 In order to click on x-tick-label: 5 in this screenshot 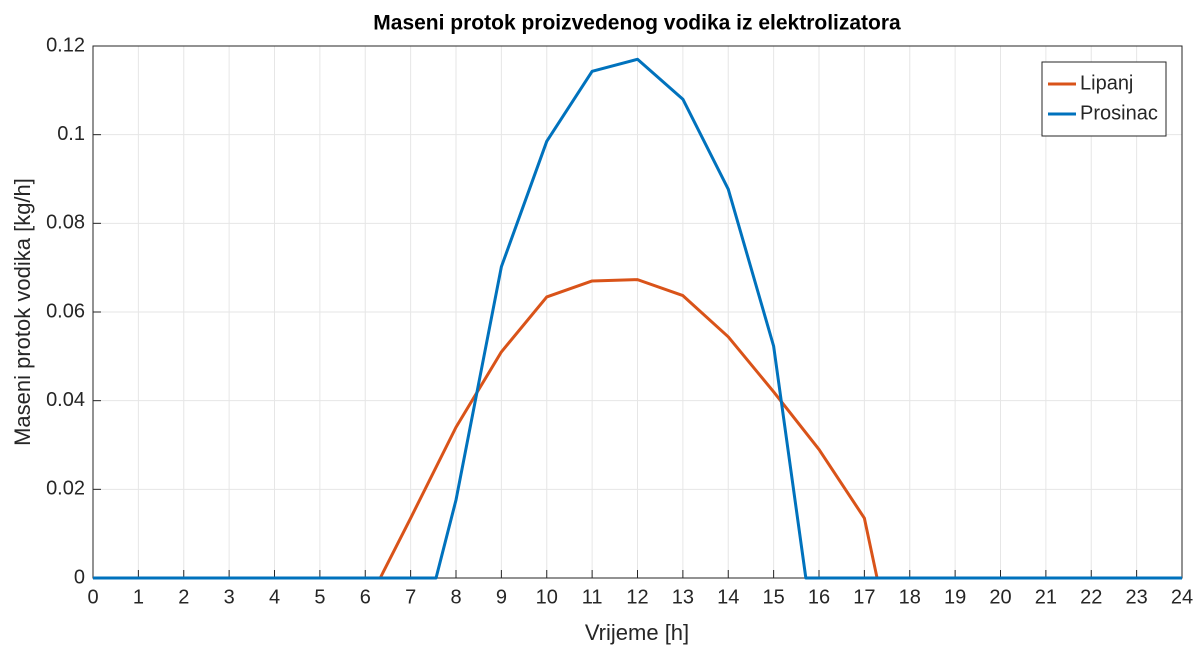, I will do `click(319, 597)`.